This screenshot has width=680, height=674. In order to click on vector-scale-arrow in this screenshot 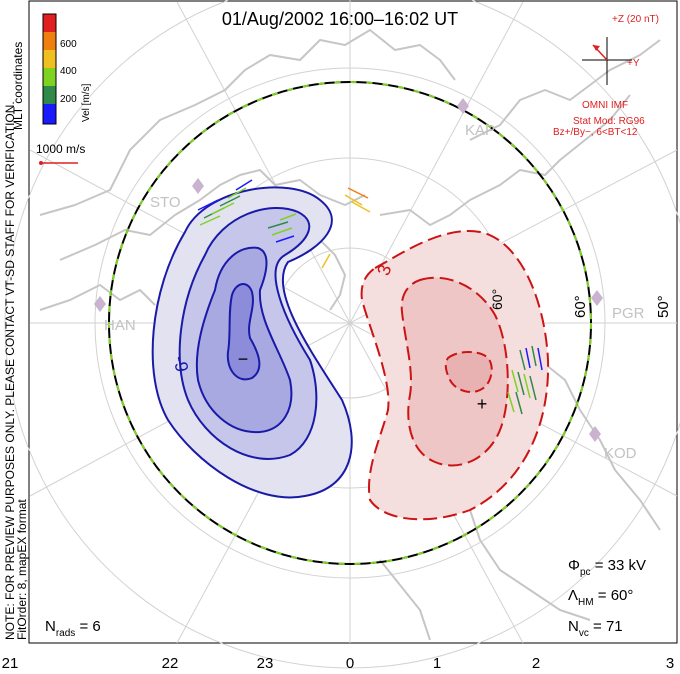, I will do `click(58, 163)`.